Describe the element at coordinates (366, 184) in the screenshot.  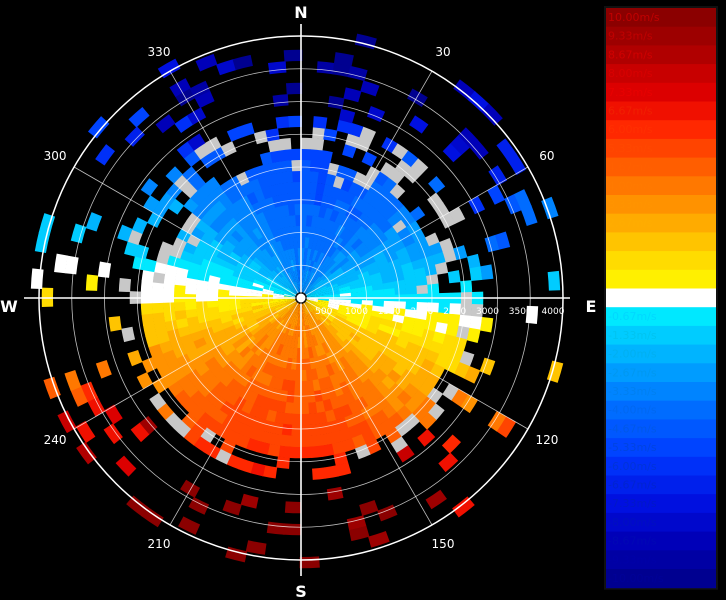
I see `azimuth-spoke` at that location.